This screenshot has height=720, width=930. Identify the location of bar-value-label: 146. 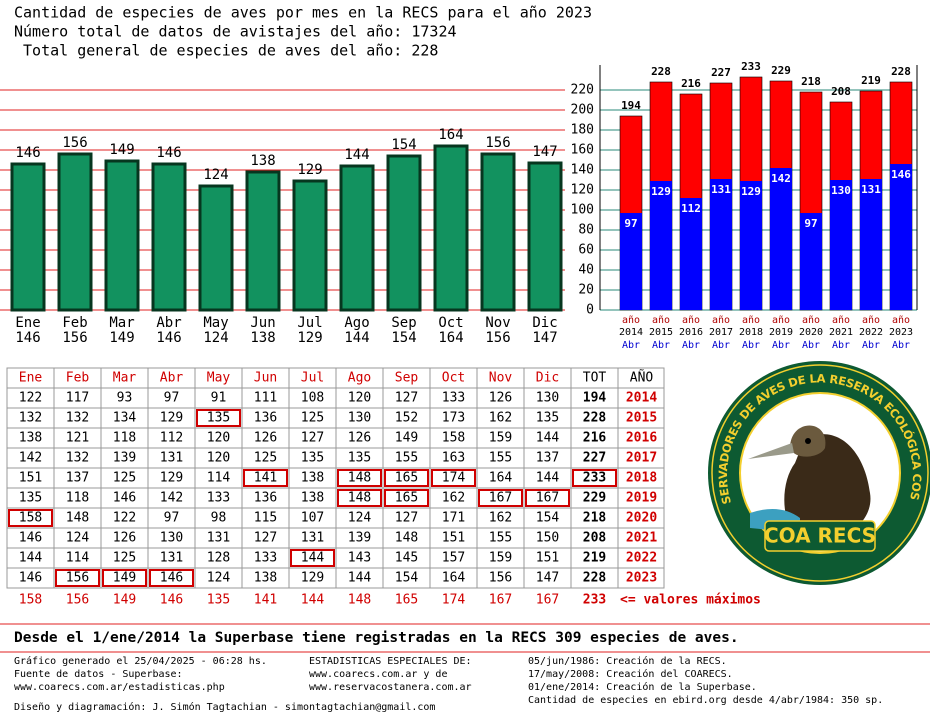
(168, 153).